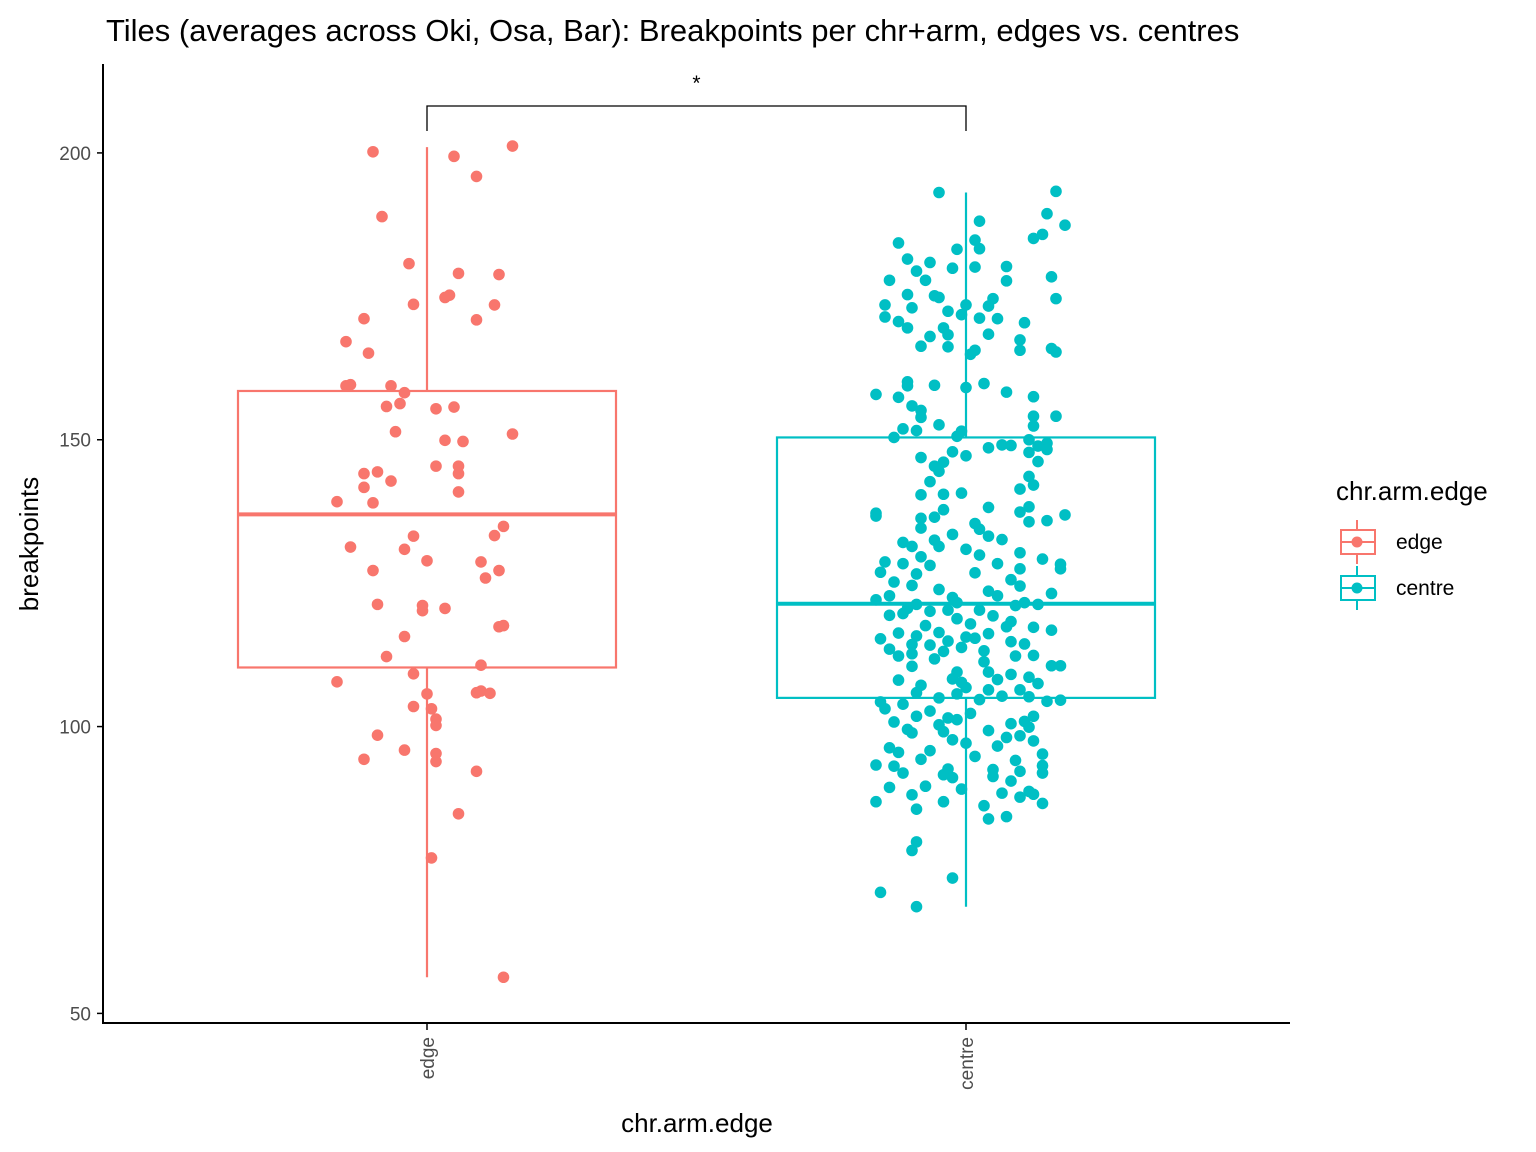 The width and height of the screenshot is (1536, 1152). Describe the element at coordinates (967, 1063) in the screenshot. I see `x-tick-label: centre` at that location.